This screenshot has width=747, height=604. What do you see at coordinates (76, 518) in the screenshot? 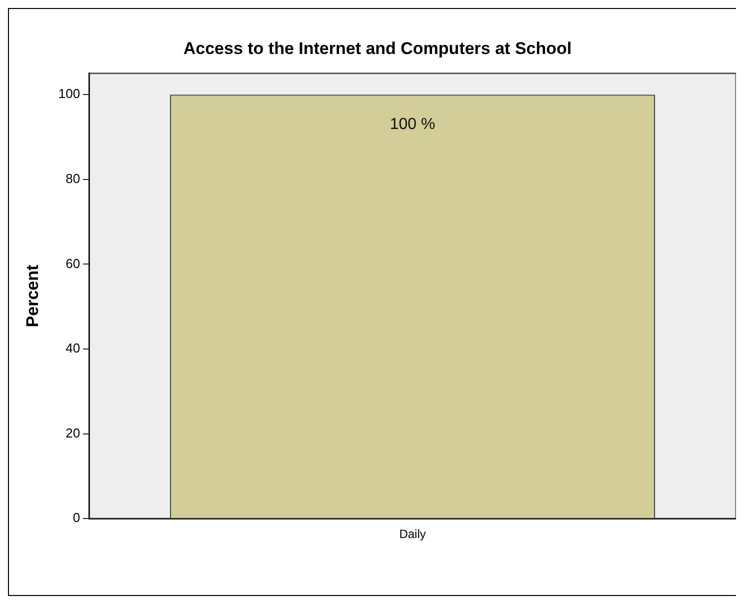
I see `y-tick-label: 0` at bounding box center [76, 518].